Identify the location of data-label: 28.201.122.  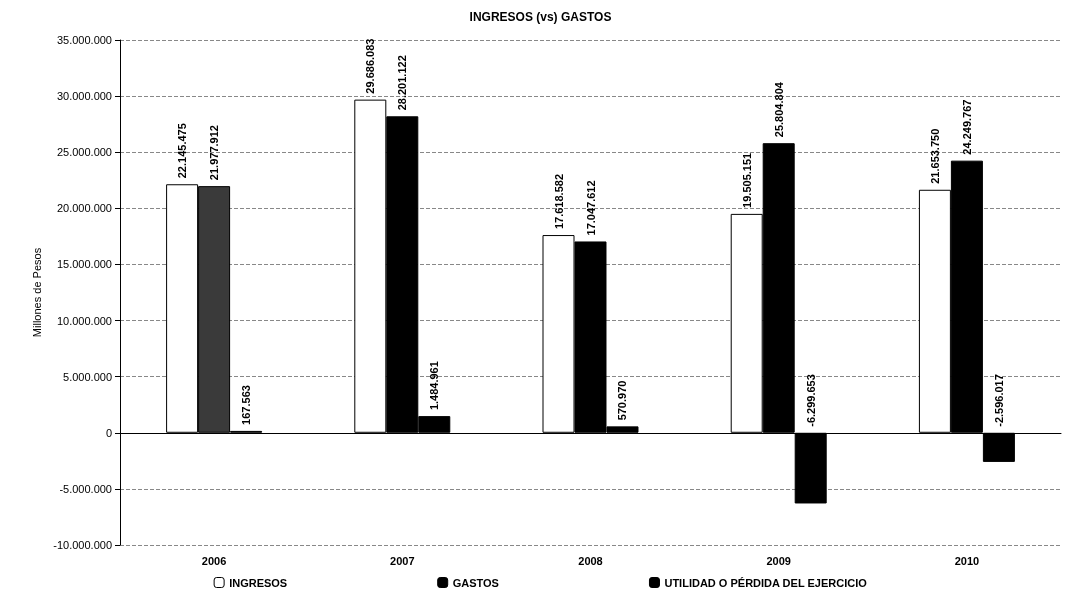
(402, 83).